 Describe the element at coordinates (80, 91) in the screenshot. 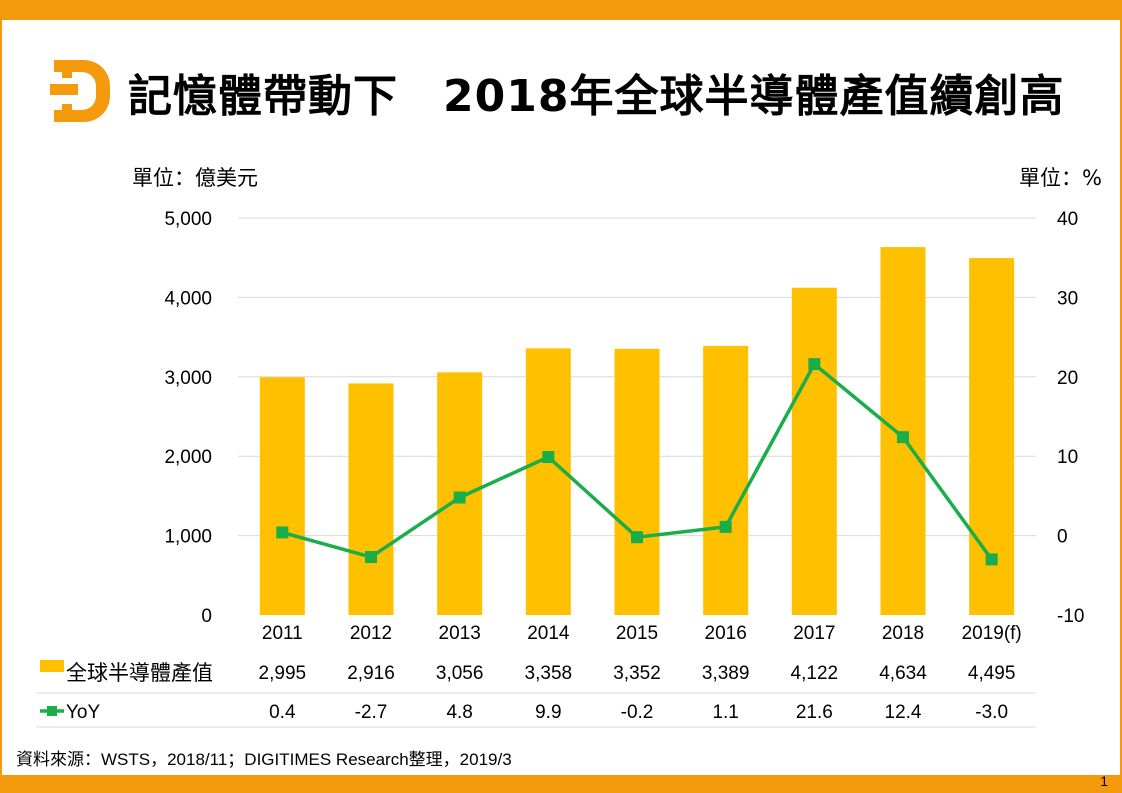

I see `digitimes-logo-icon` at that location.